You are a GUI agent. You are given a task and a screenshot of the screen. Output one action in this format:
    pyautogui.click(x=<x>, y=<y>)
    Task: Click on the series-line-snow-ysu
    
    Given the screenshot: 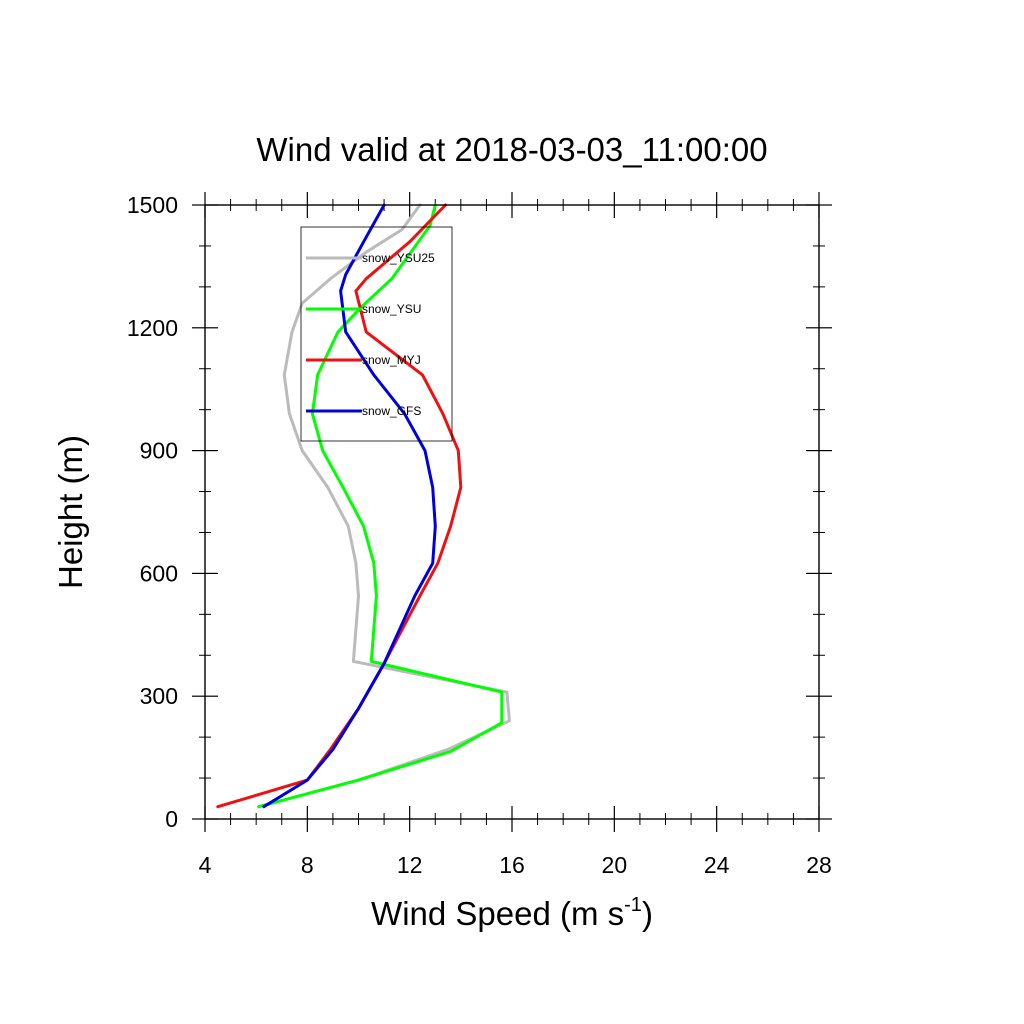 What is the action you would take?
    pyautogui.click(x=380, y=506)
    